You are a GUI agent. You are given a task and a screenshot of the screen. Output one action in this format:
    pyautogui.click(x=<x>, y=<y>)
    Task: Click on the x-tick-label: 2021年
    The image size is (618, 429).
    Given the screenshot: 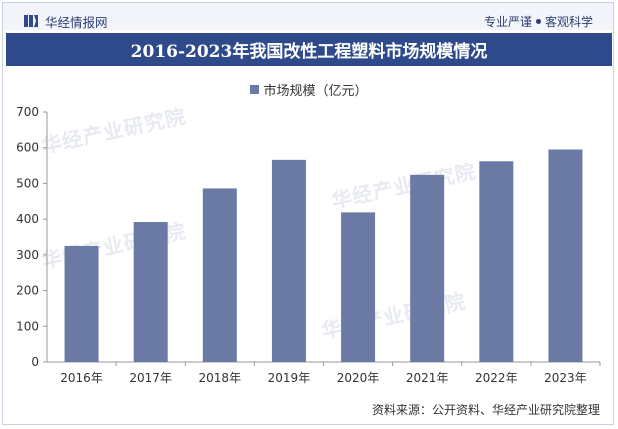 What is the action you would take?
    pyautogui.click(x=427, y=378)
    